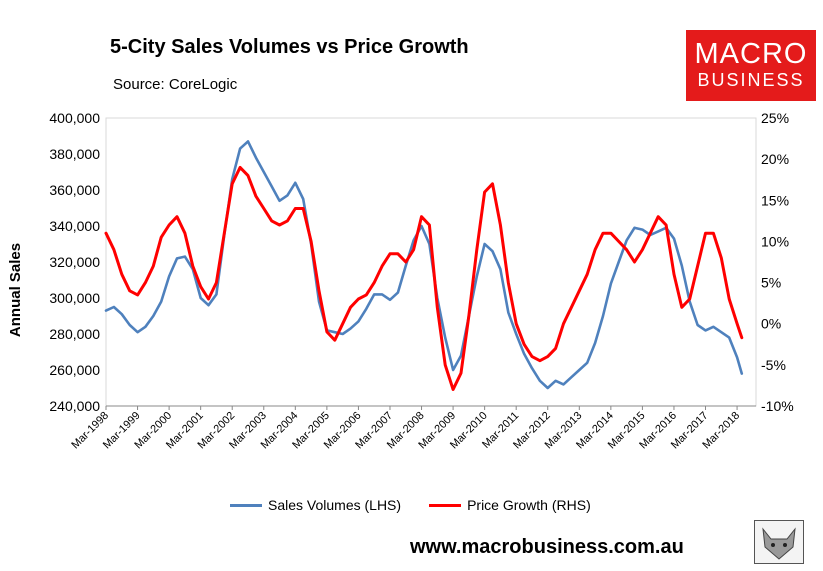  What do you see at coordinates (777, 262) in the screenshot?
I see `right-axis-ticks: 25% 20% 15% 10% 5% 0% -5% -10%` at bounding box center [777, 262].